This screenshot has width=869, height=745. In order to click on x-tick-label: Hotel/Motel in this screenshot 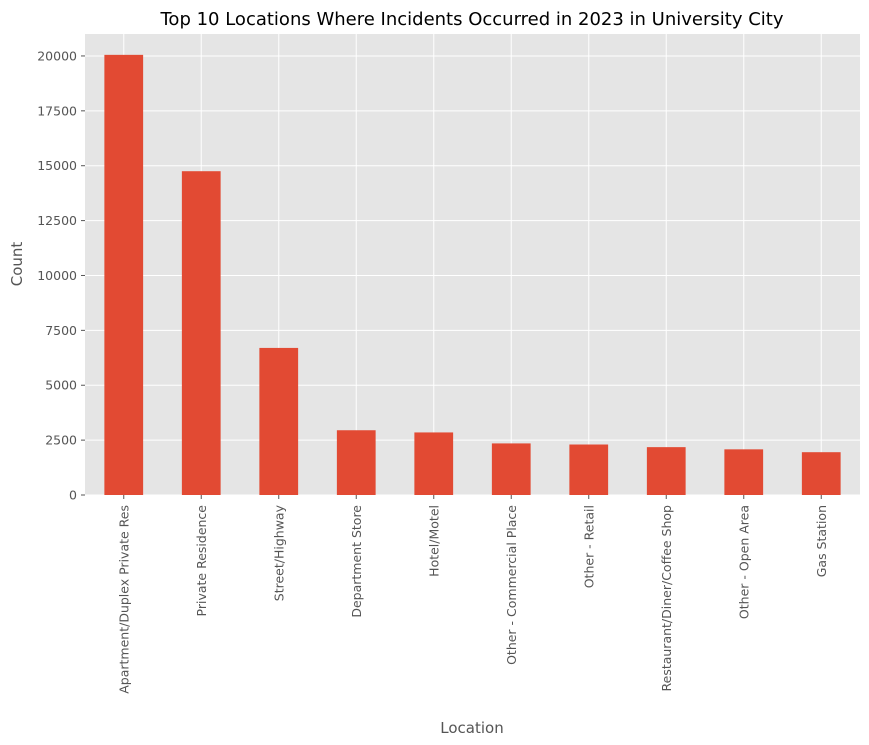, I will do `click(433, 541)`.